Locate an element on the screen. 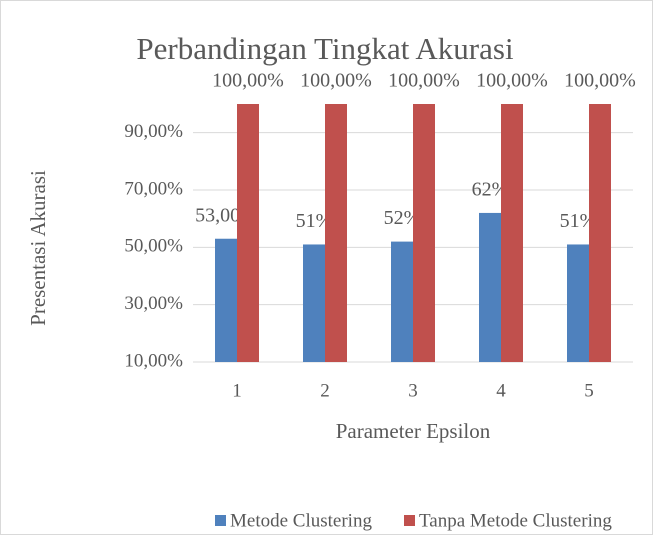 This screenshot has width=654, height=535. legend-label: Metode Clustering is located at coordinates (301, 520).